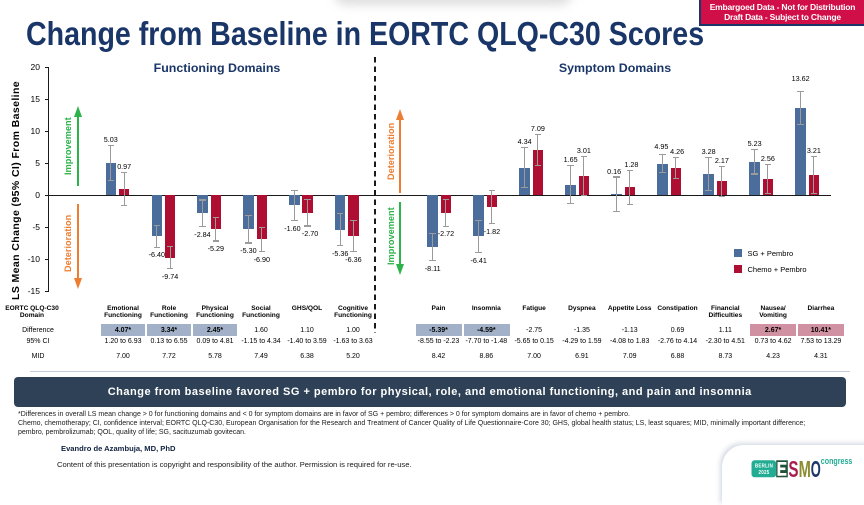  Describe the element at coordinates (837, 460) in the screenshot. I see `svg-text: congress` at that location.